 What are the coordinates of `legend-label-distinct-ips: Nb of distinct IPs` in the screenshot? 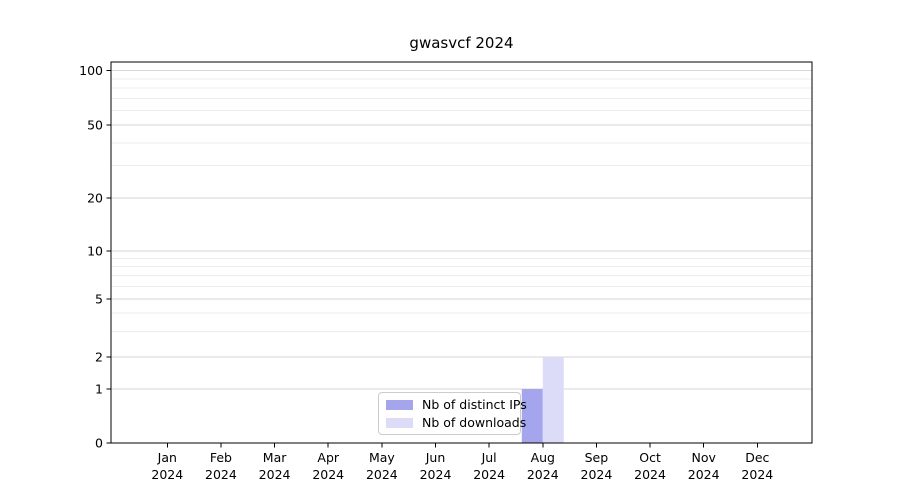 It's located at (474, 404).